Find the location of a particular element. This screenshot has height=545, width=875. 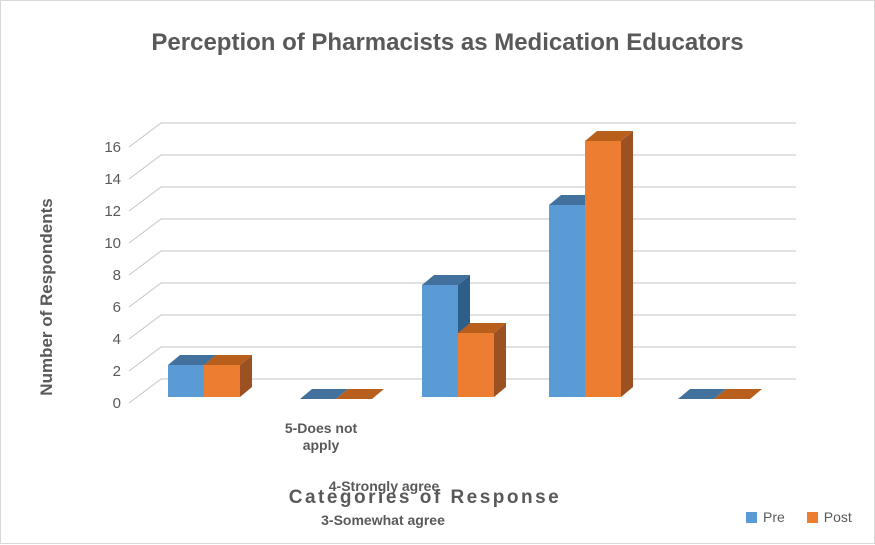

legend-item-post: Post is located at coordinates (829, 517).